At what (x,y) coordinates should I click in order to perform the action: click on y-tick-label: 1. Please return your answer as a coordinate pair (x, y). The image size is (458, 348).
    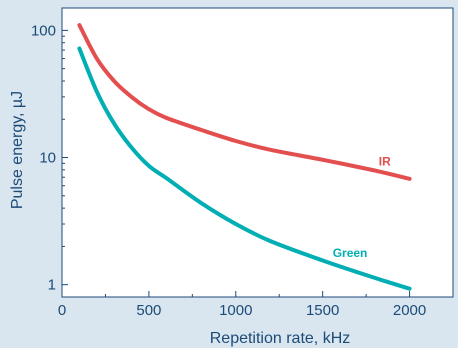
    Looking at the image, I should click on (52, 285).